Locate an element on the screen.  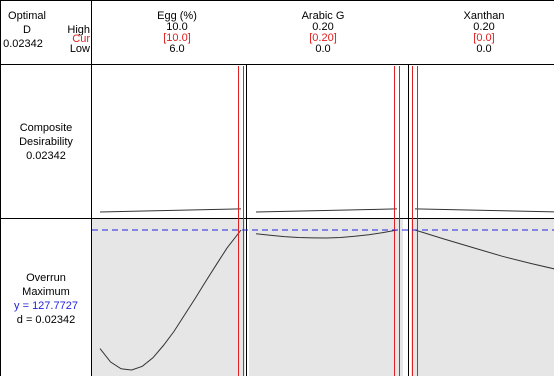
d-value: 0.02342 is located at coordinates (23, 44).